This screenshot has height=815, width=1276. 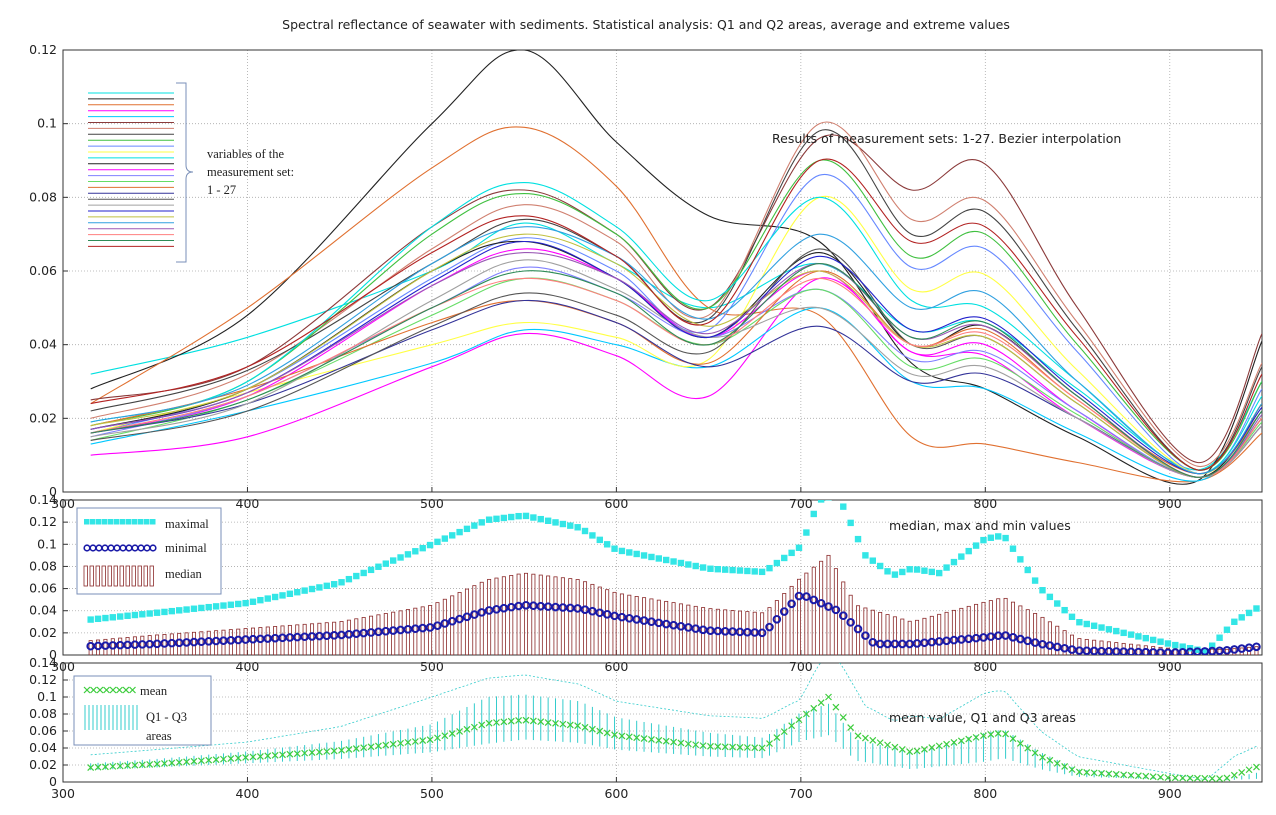 What do you see at coordinates (43, 730) in the screenshot?
I see `y-tick-label: 0.06` at bounding box center [43, 730].